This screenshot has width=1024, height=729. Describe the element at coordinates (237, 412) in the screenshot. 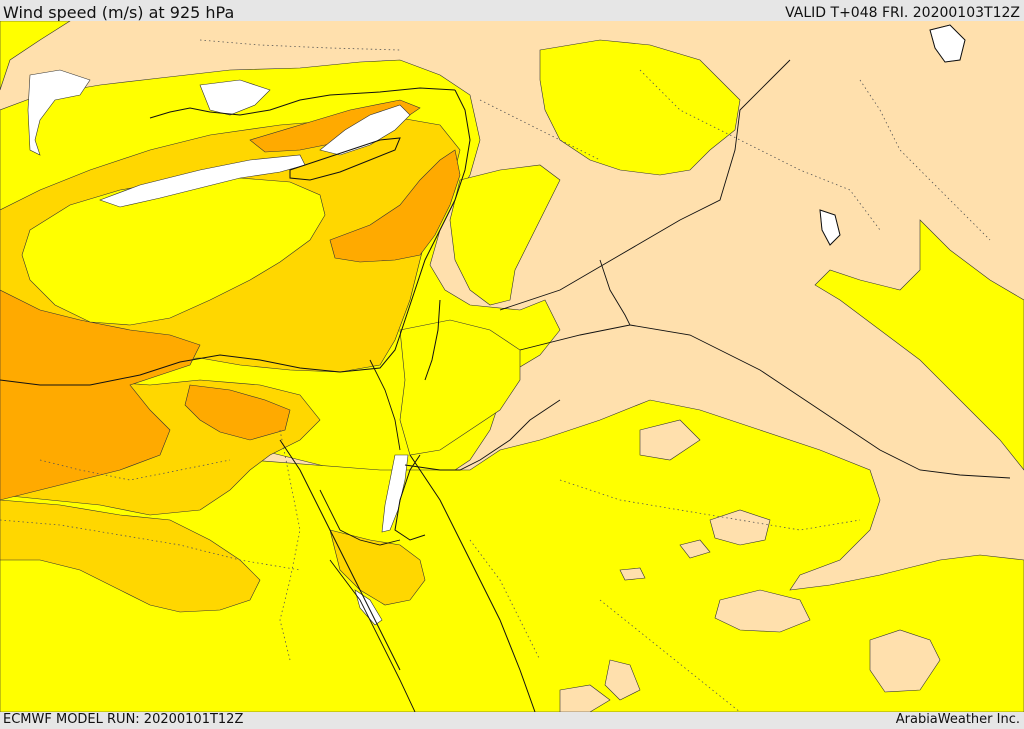

I see `orange-region-sinai` at that location.